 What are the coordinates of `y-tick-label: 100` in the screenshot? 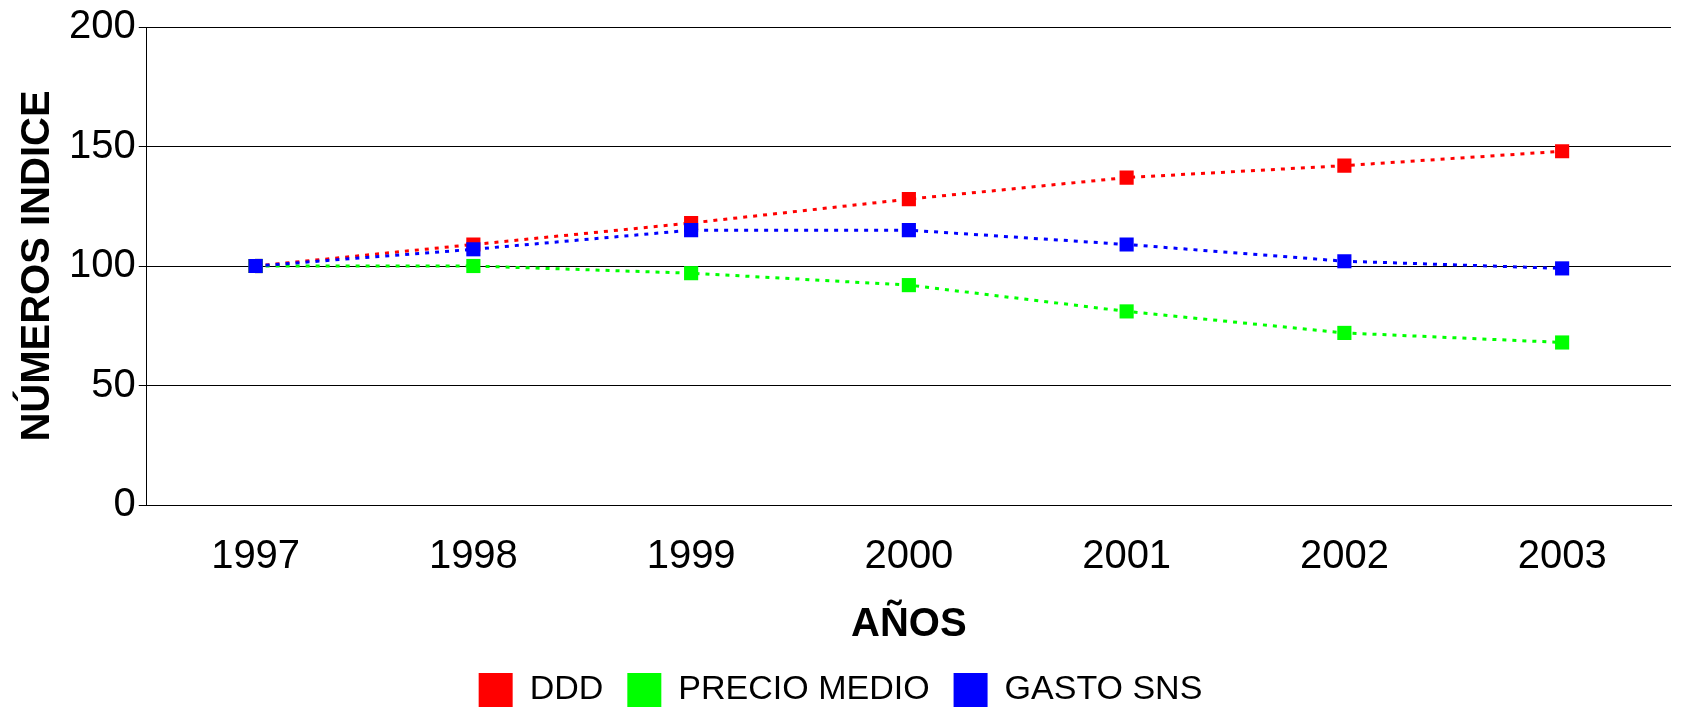 It's located at (102, 263).